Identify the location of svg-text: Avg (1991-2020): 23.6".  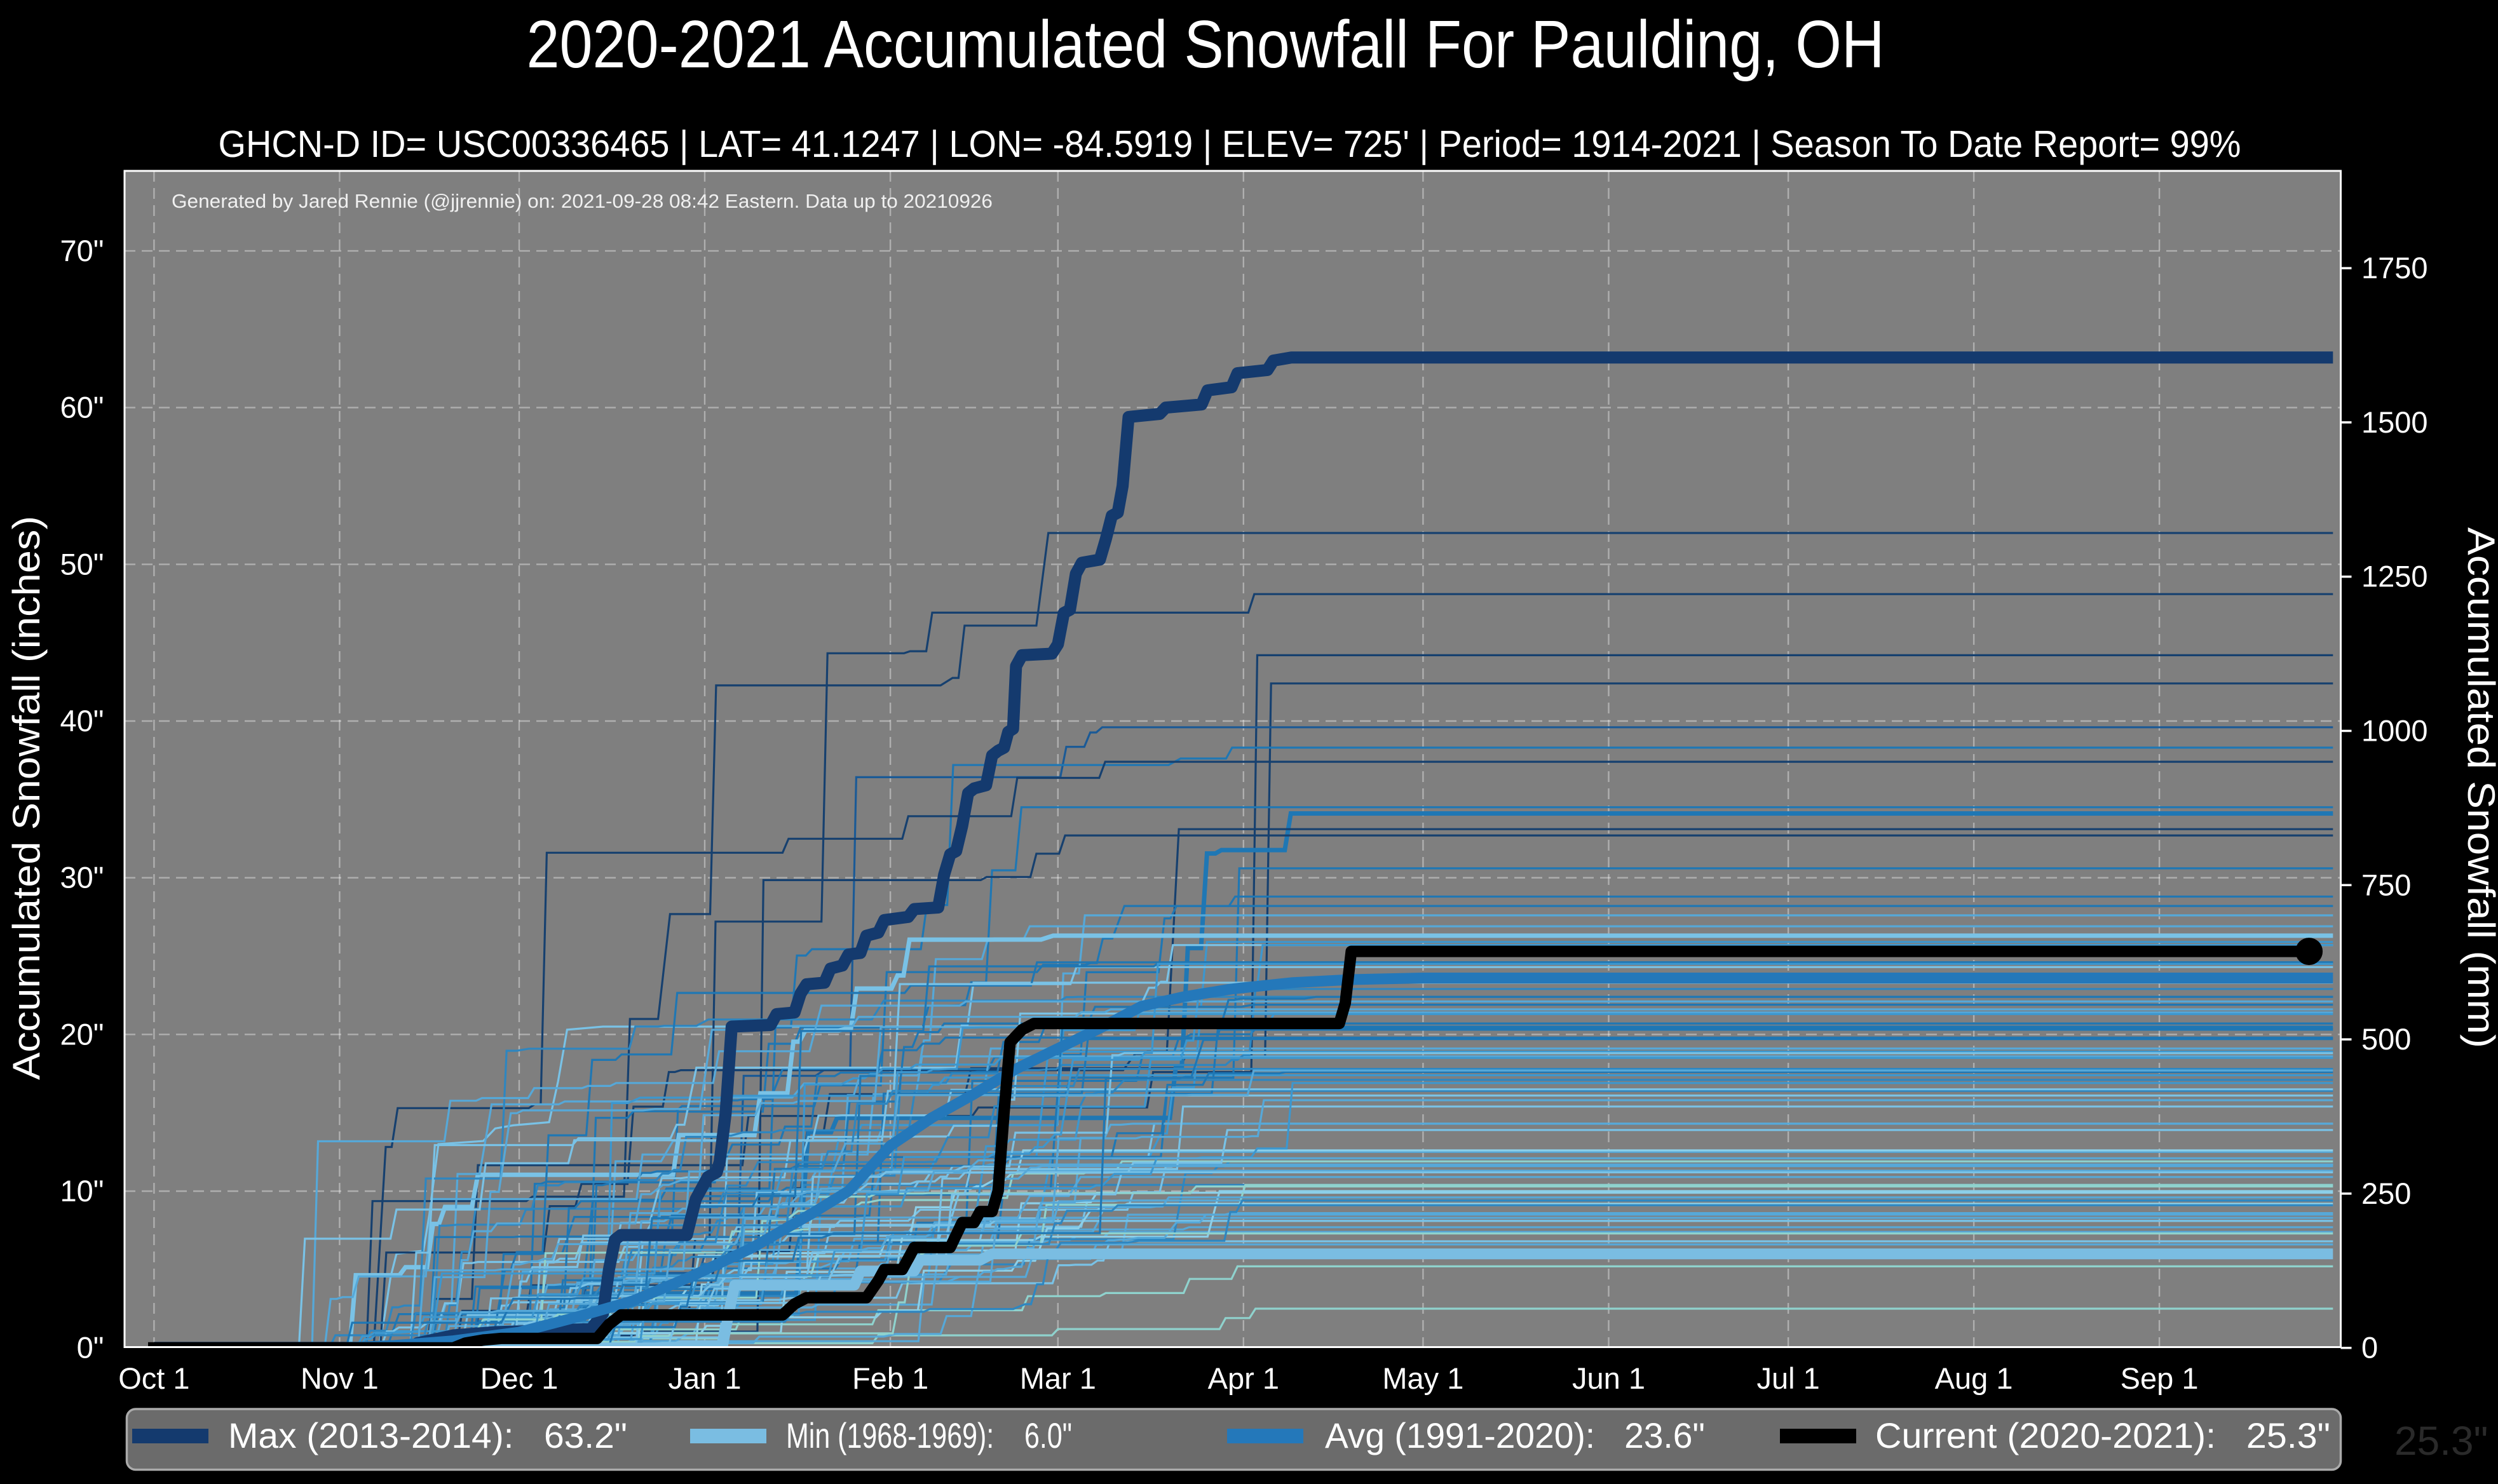
(1515, 1435).